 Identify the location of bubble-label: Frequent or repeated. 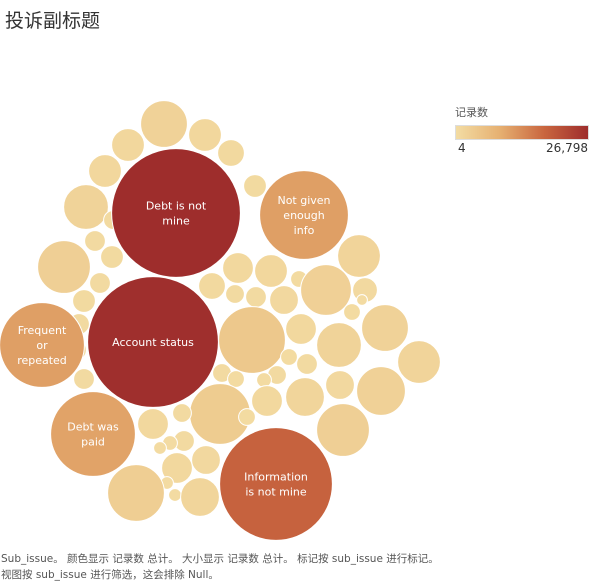
(42, 345).